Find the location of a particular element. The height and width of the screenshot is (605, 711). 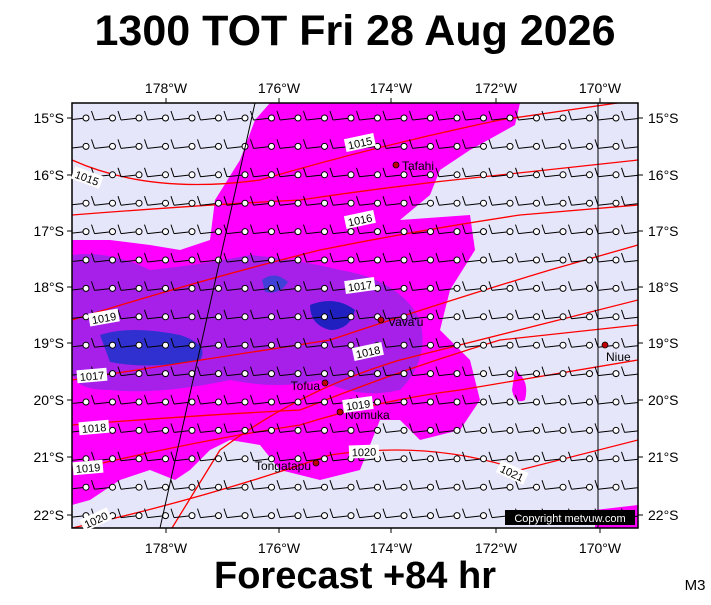

place-name: Niue is located at coordinates (618, 357).